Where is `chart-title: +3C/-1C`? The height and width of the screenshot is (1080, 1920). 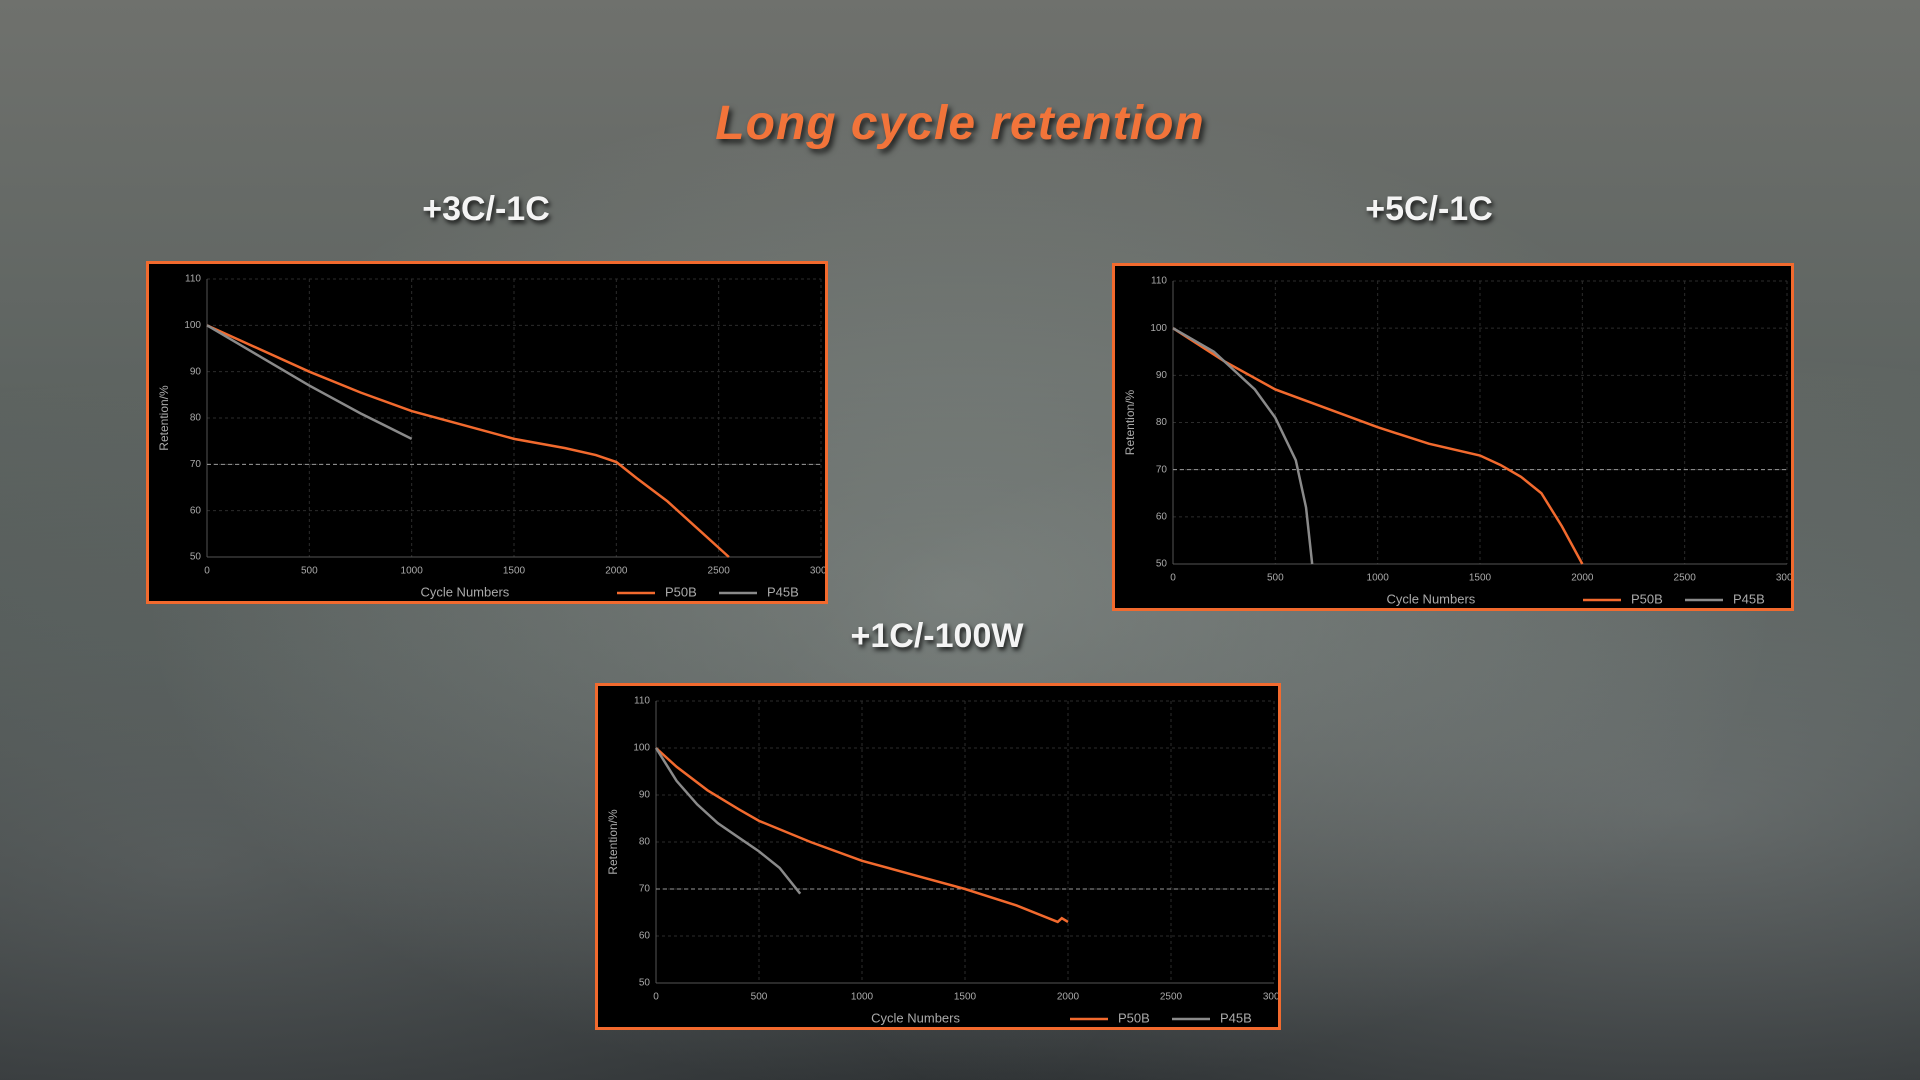 chart-title: +3C/-1C is located at coordinates (486, 209).